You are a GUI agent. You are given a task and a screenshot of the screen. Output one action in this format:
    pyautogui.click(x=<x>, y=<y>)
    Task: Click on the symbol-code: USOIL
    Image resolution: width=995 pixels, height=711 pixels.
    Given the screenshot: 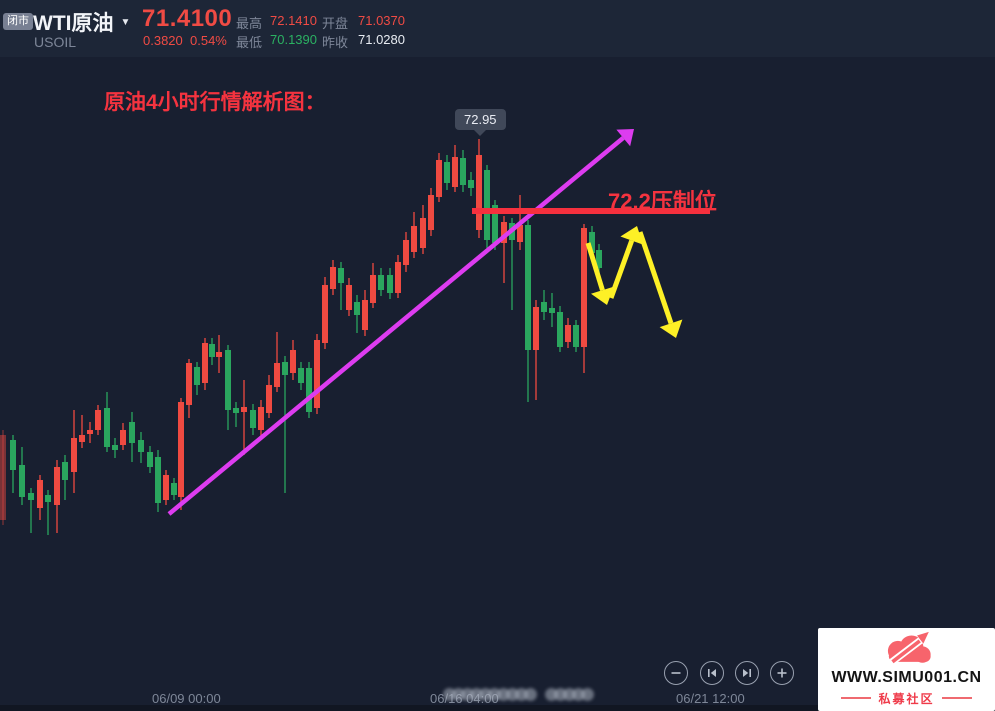 What is the action you would take?
    pyautogui.click(x=55, y=42)
    